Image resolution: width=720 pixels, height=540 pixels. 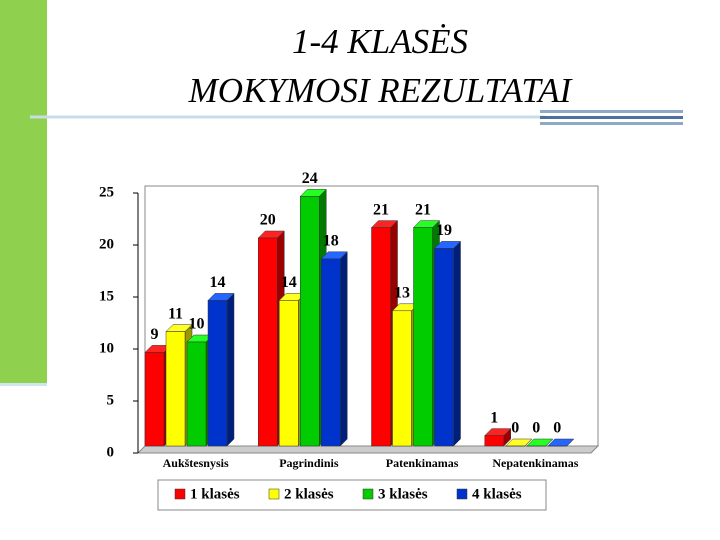 I want to click on x-tick-label: Patenkinamas, so click(x=422, y=463).